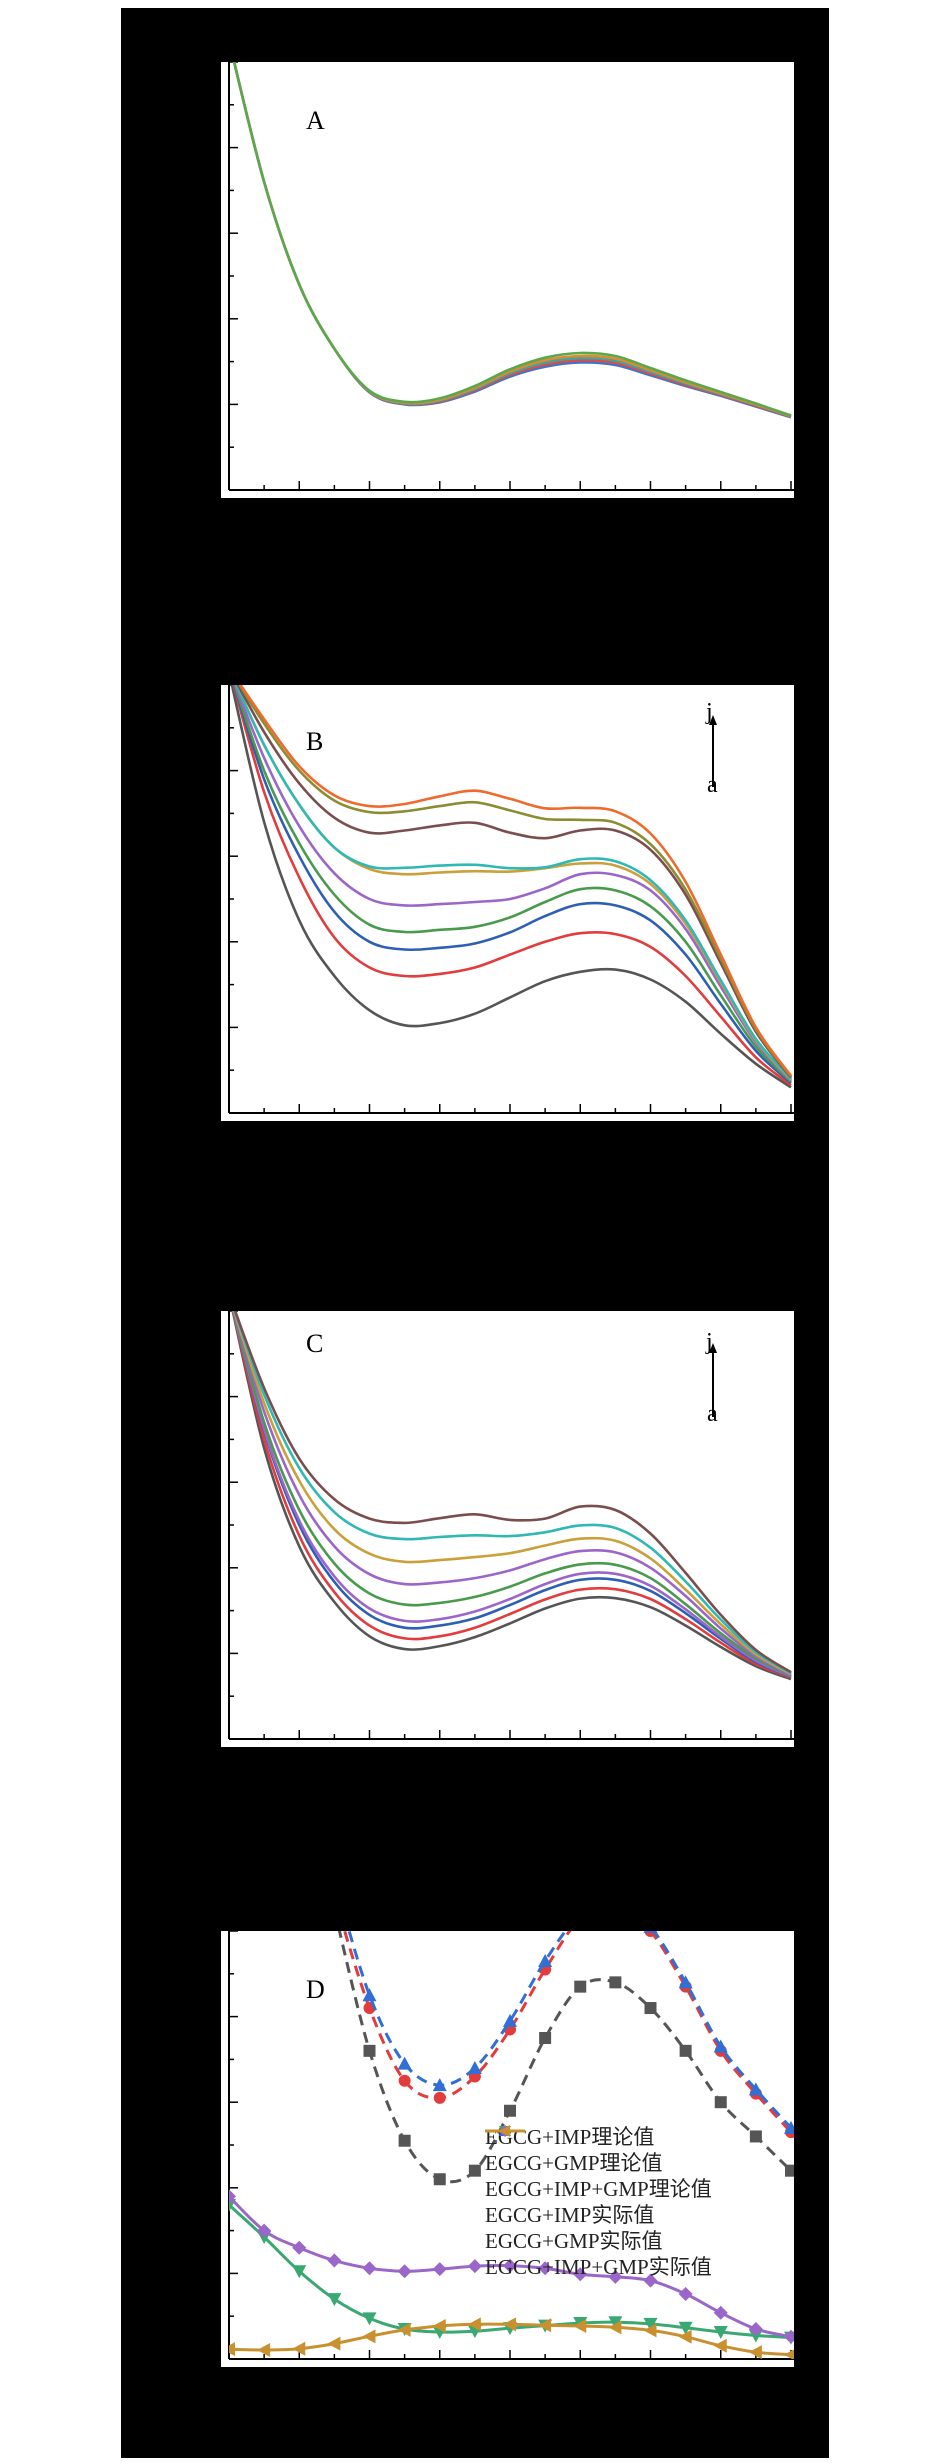 The image size is (946, 2463). I want to click on chart-a-plot, so click(511, 276).